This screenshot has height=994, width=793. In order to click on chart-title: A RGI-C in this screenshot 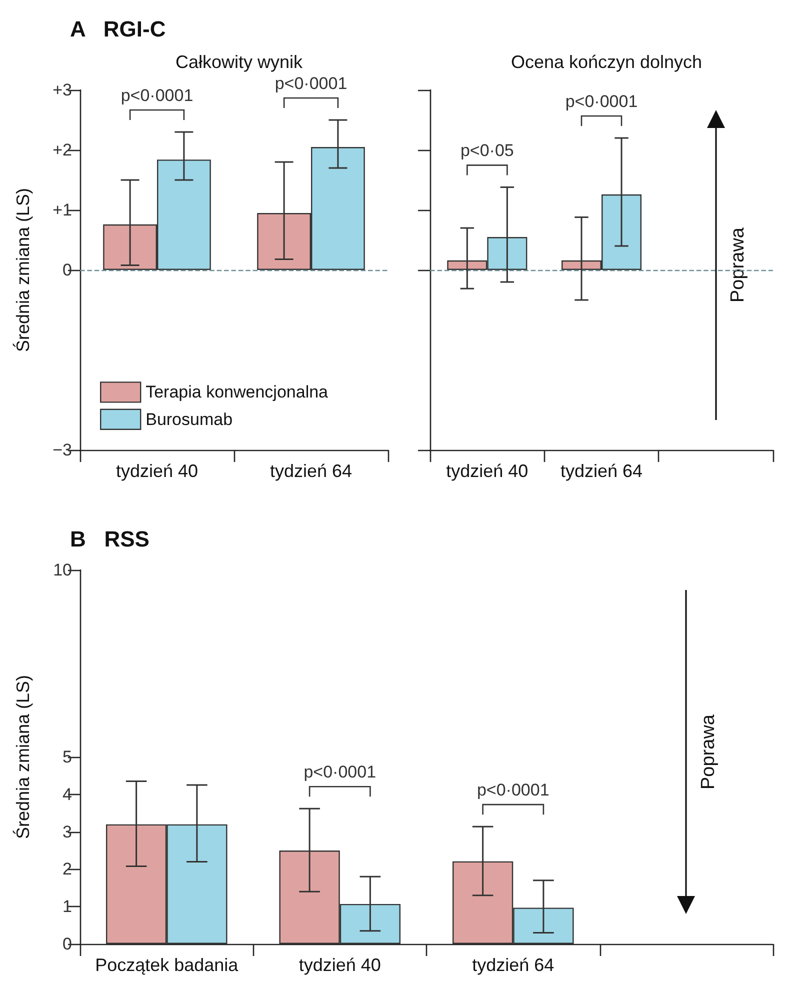, I will do `click(118, 29)`.